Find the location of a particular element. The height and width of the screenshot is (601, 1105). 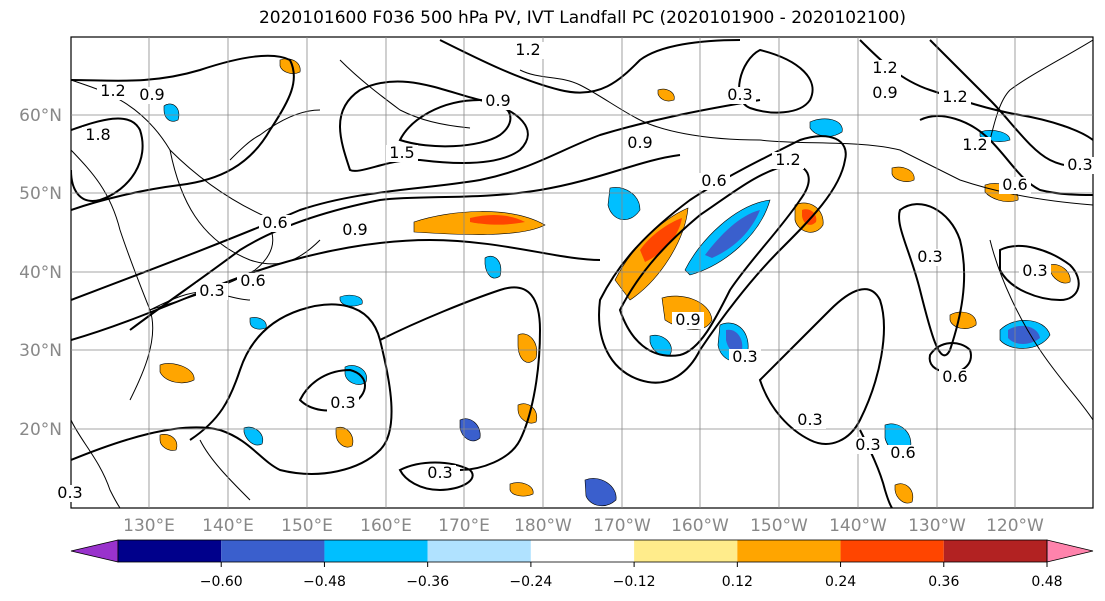

colorbar-tick-label: 0.48 is located at coordinates (1046, 582).